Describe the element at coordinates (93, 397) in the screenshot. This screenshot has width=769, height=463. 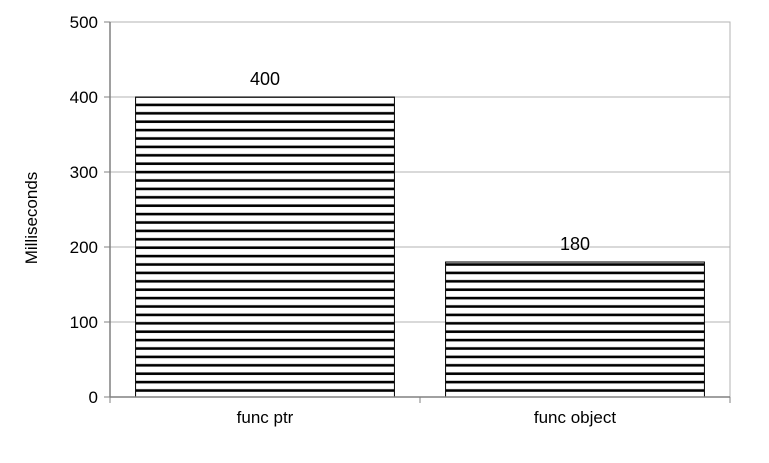
I see `y-tick-label: 0` at that location.